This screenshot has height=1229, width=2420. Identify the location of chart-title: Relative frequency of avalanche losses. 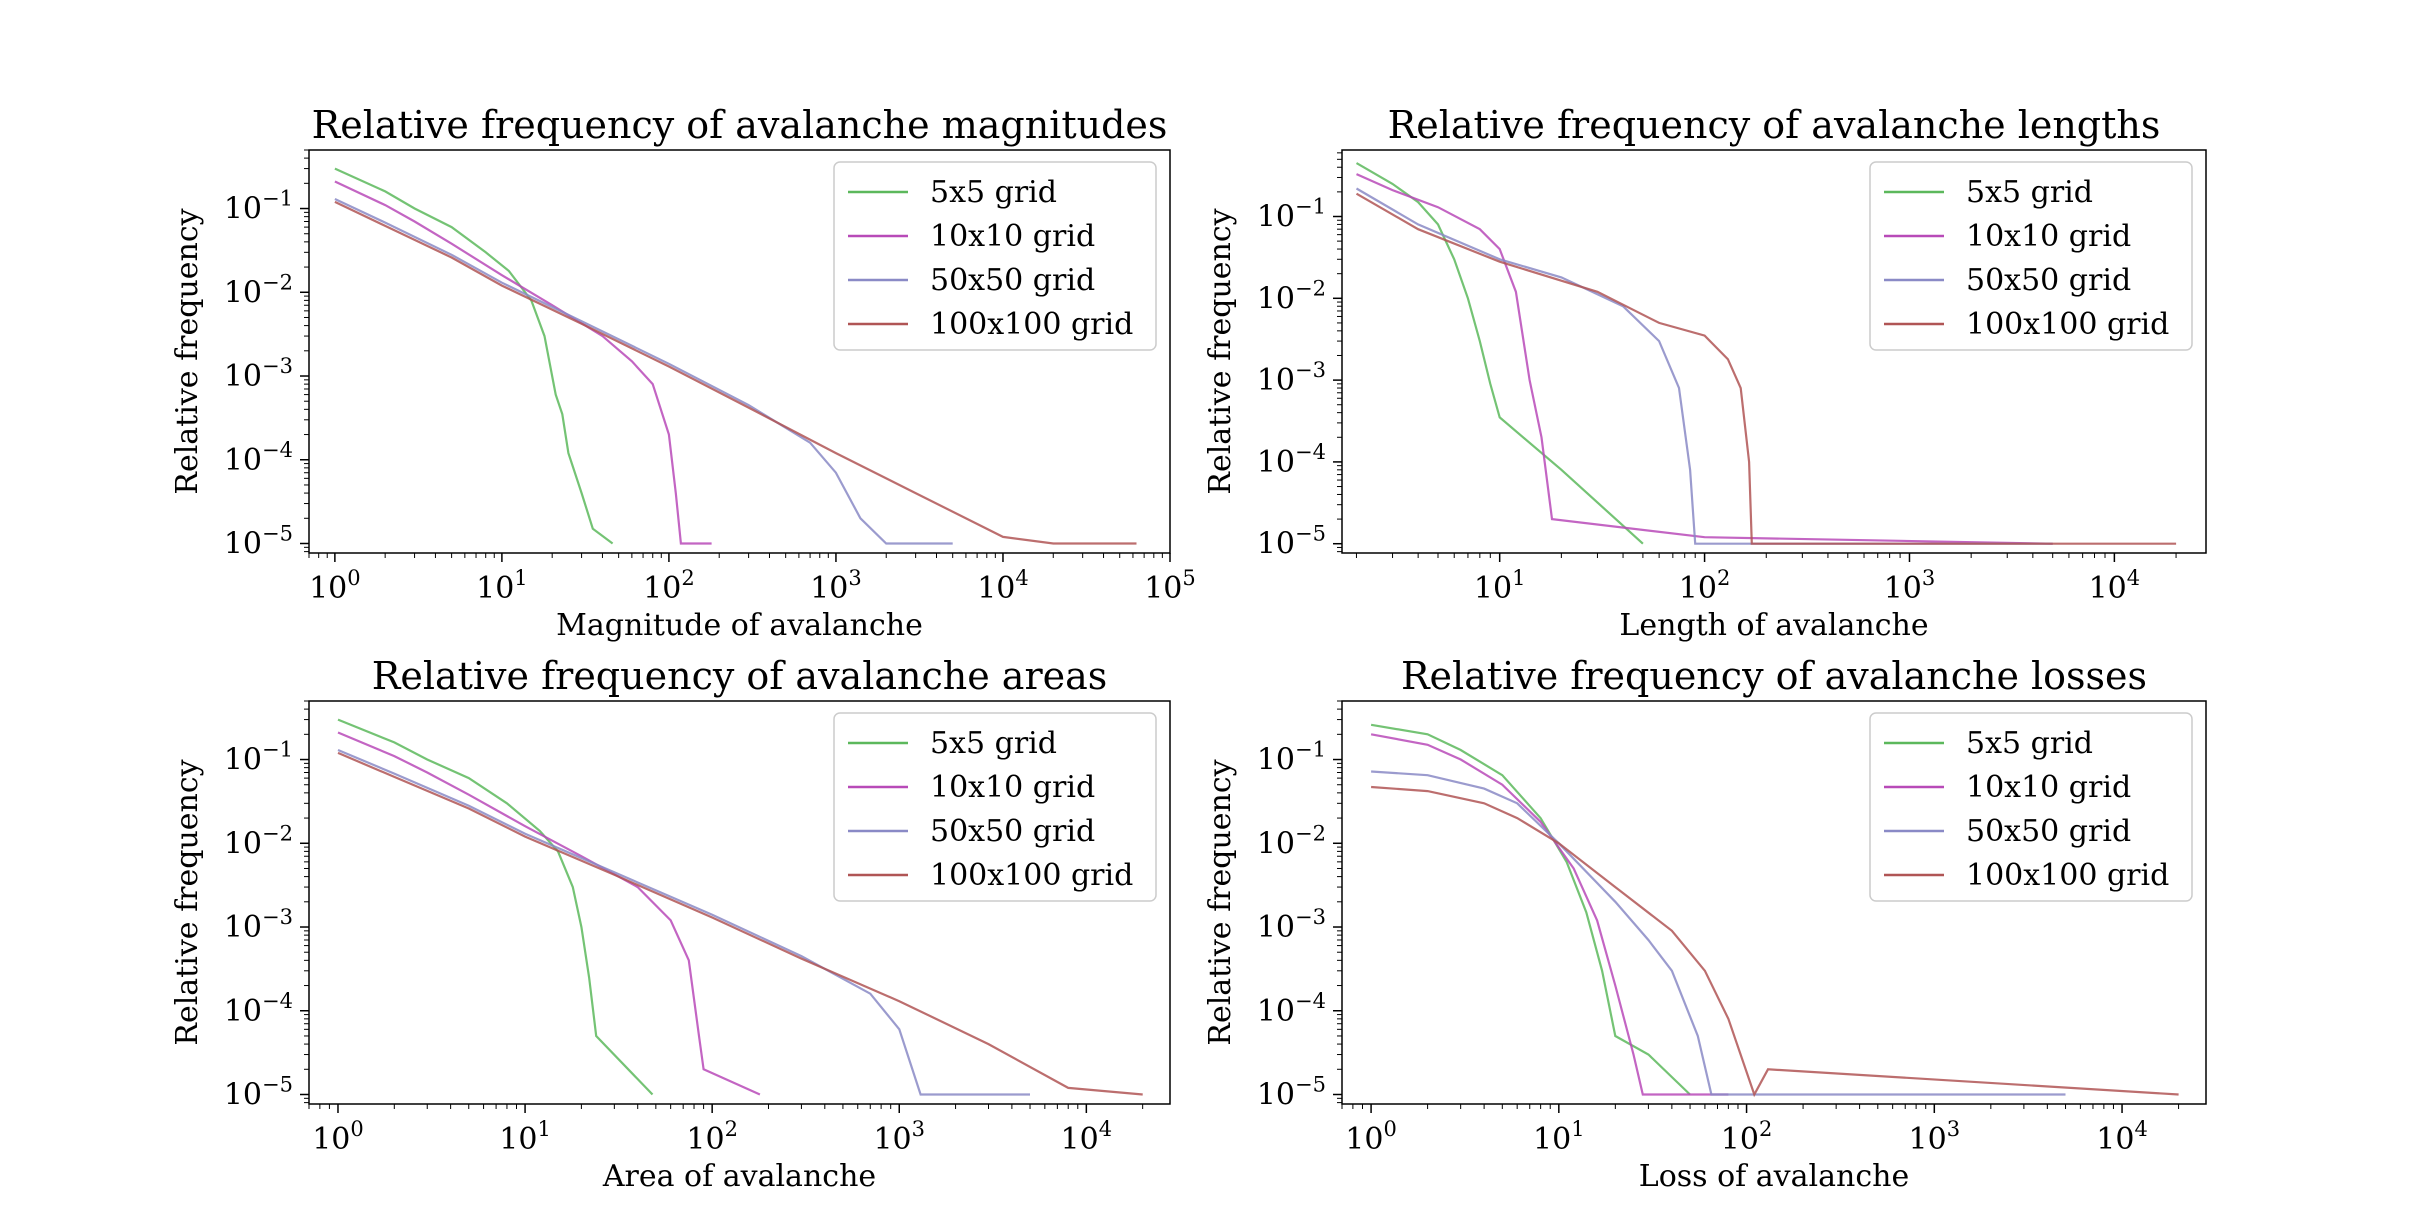
(1774, 676).